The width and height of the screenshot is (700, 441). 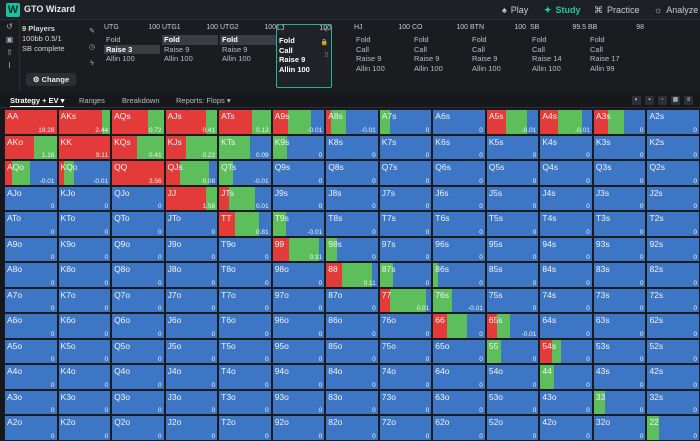 I want to click on hand-cell: J9o 0, so click(x=191, y=249).